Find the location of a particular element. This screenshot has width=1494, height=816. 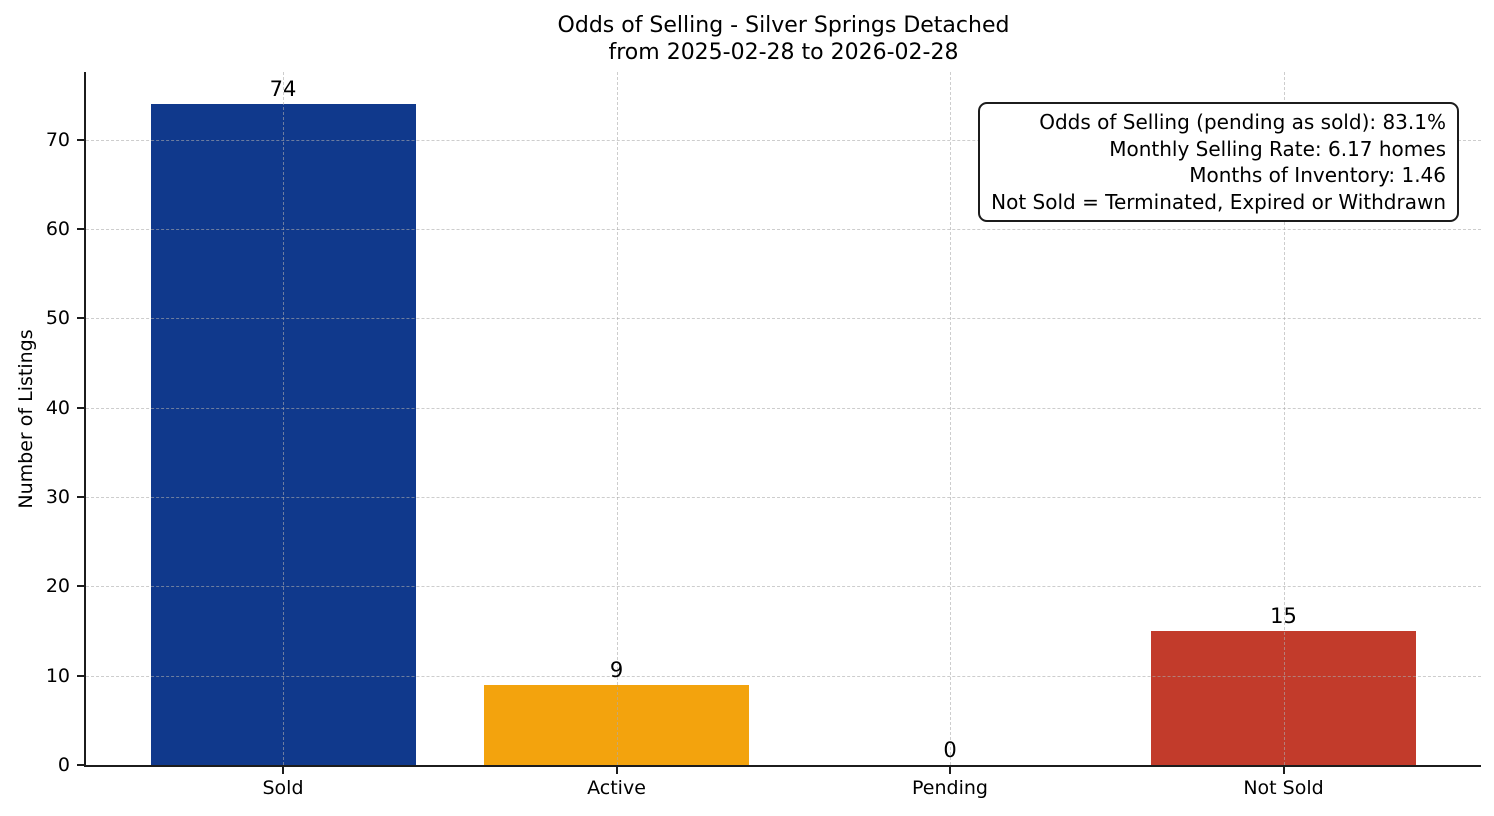

y-tick-label: 20 is located at coordinates (57, 586).